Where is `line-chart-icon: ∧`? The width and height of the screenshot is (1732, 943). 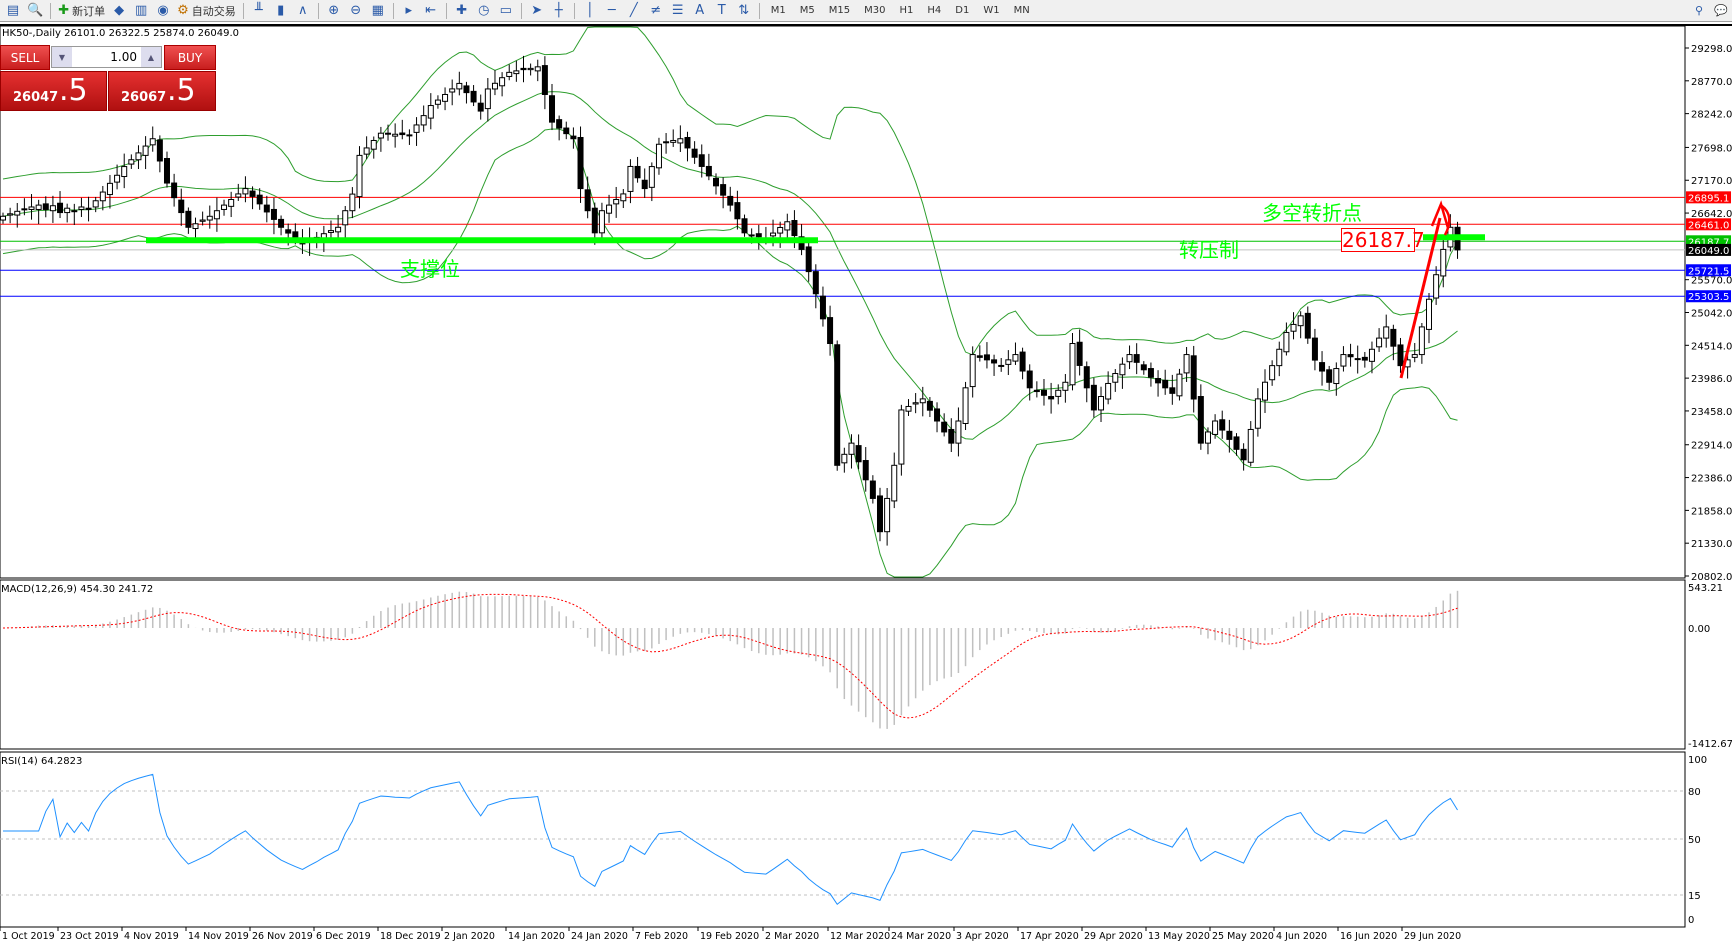
line-chart-icon: ∧ is located at coordinates (302, 10).